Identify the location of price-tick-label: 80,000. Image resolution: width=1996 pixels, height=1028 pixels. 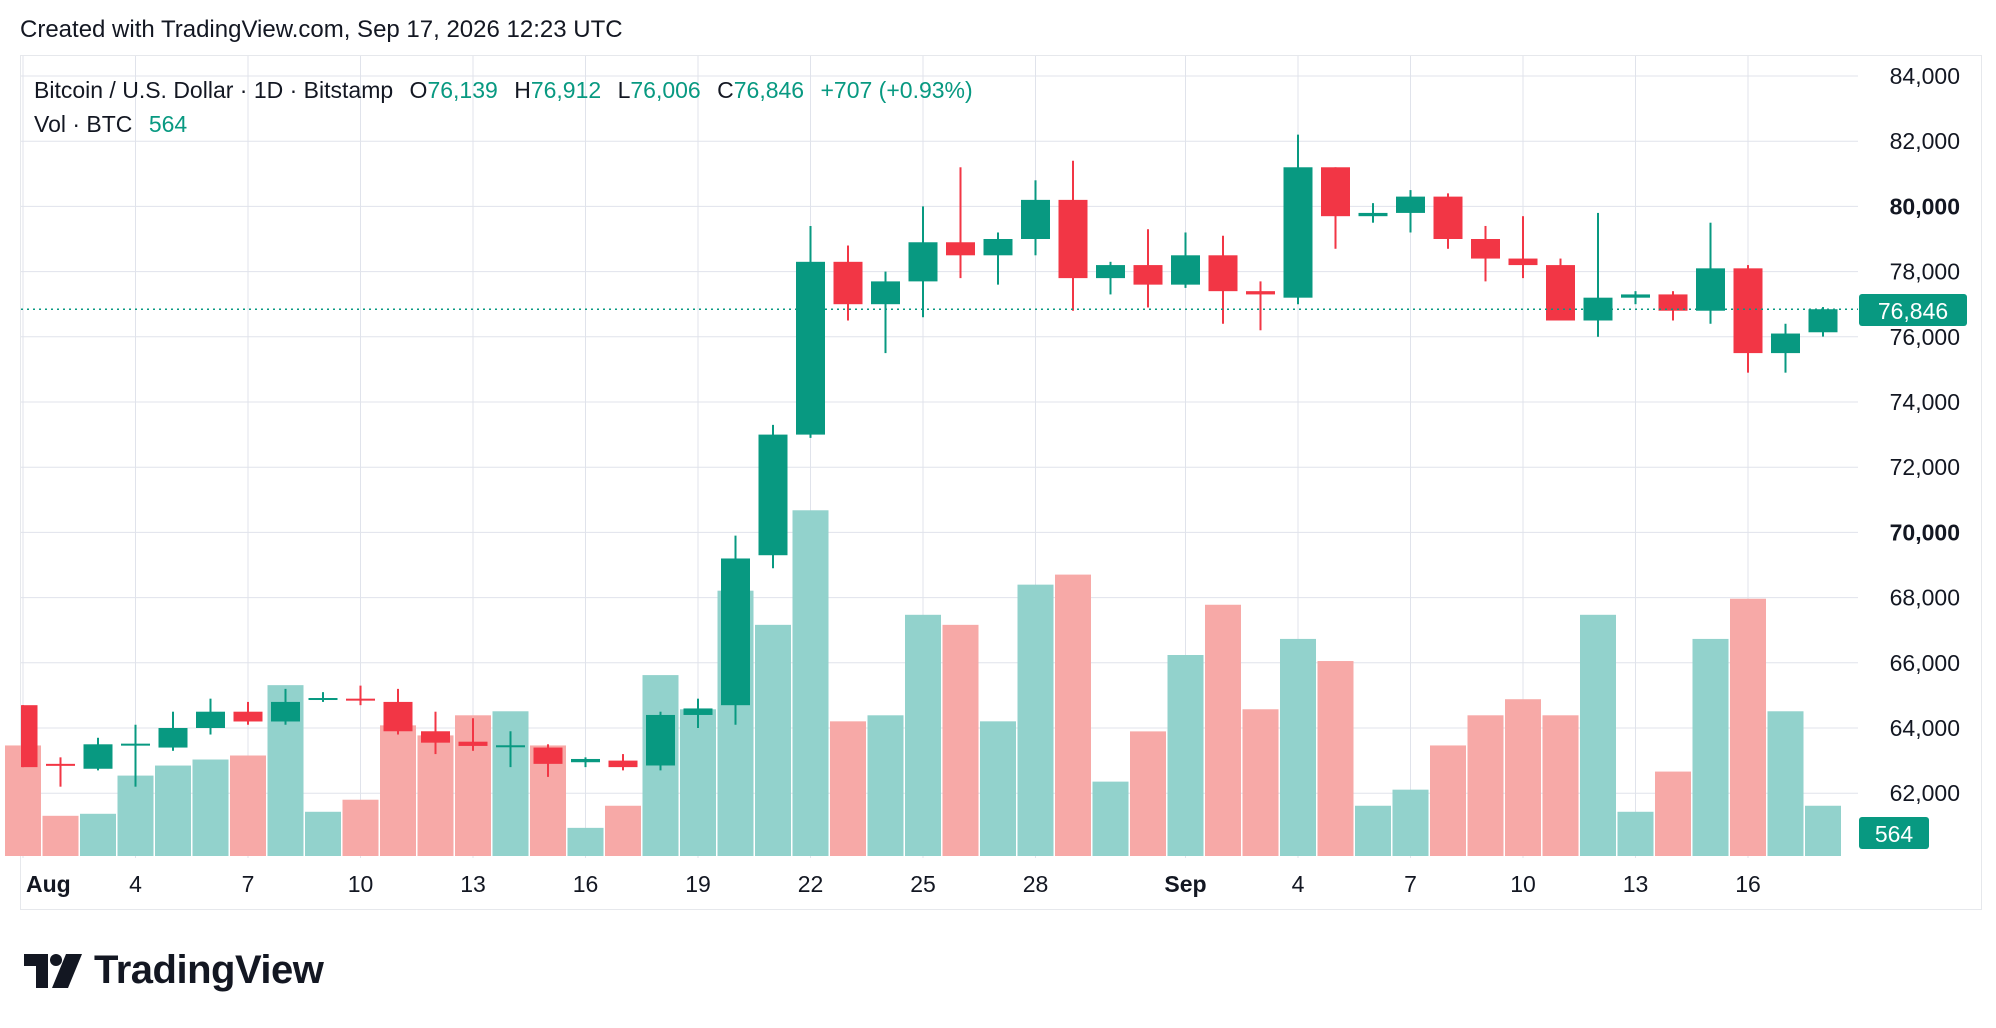
(1925, 206).